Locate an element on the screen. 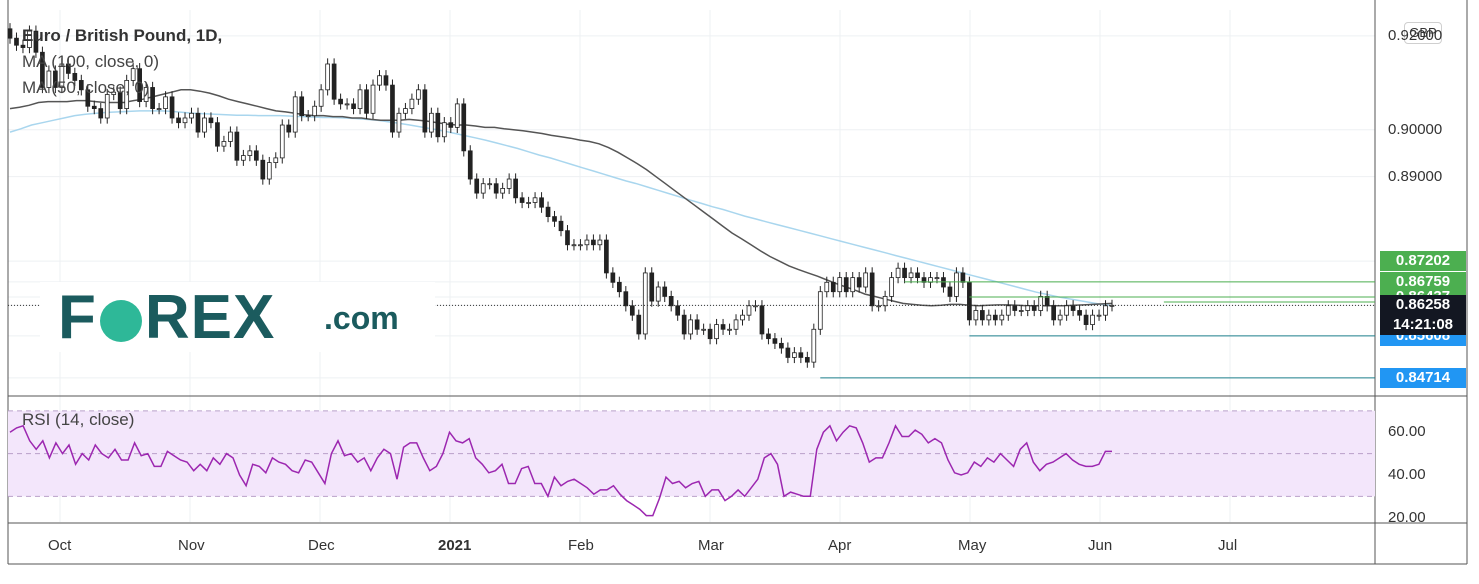 The image size is (1479, 584). currency-badge: GBP is located at coordinates (1423, 33).